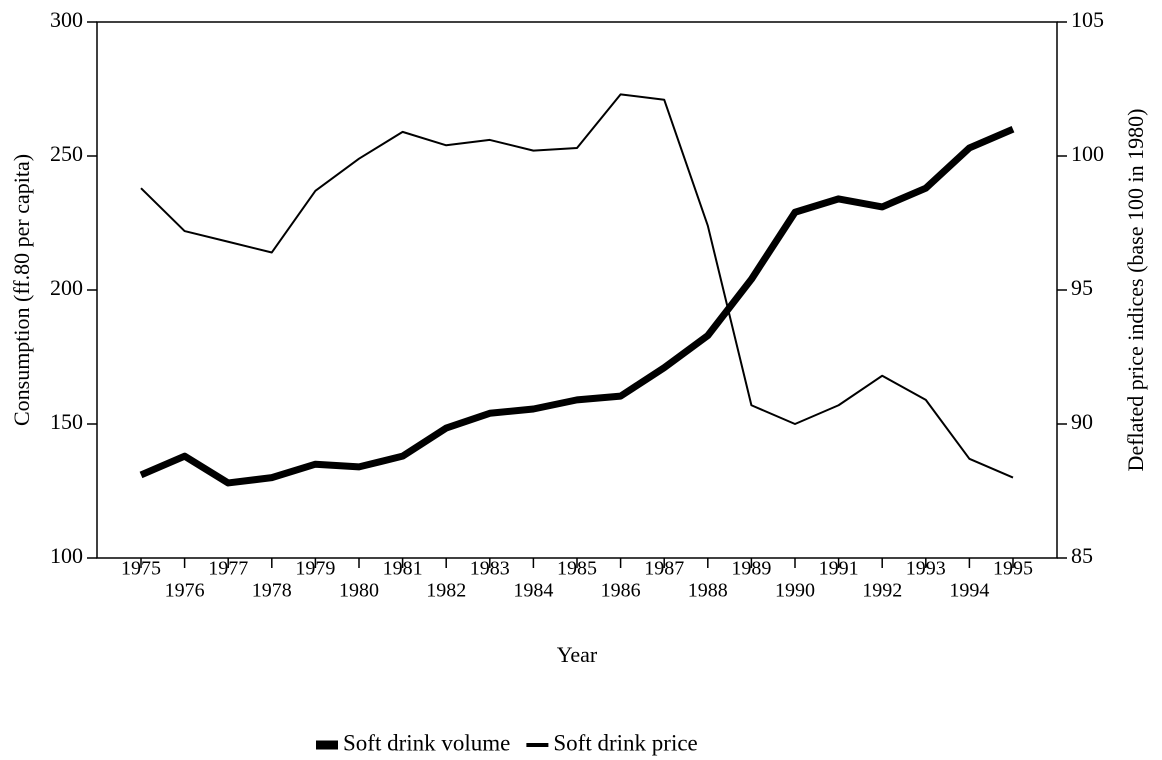 This screenshot has height=760, width=1162. Describe the element at coordinates (315, 569) in the screenshot. I see `x-tick-label: 1979` at that location.